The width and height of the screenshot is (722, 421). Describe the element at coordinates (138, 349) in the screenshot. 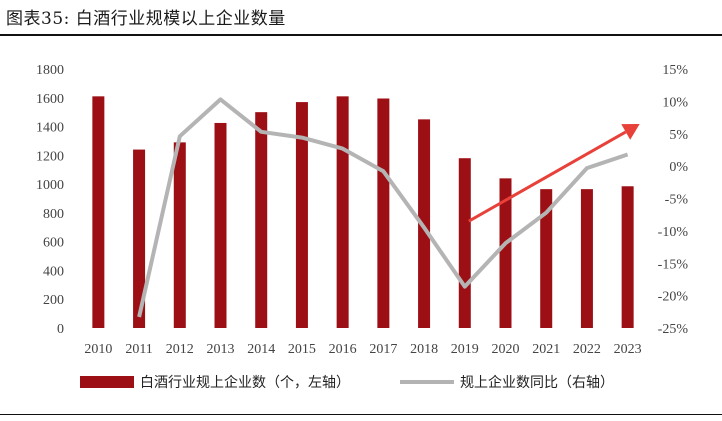

I see `x-tick-2011: 2011` at that location.